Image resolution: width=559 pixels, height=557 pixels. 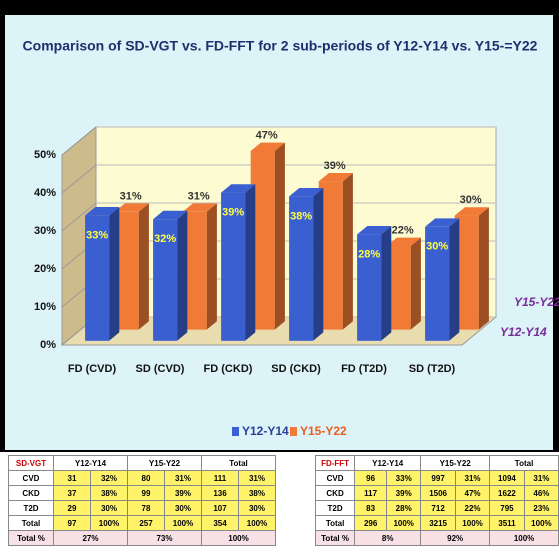 I want to click on table-row: CVD 96 33% 997 31% 1094 31%, so click(x=436, y=478).